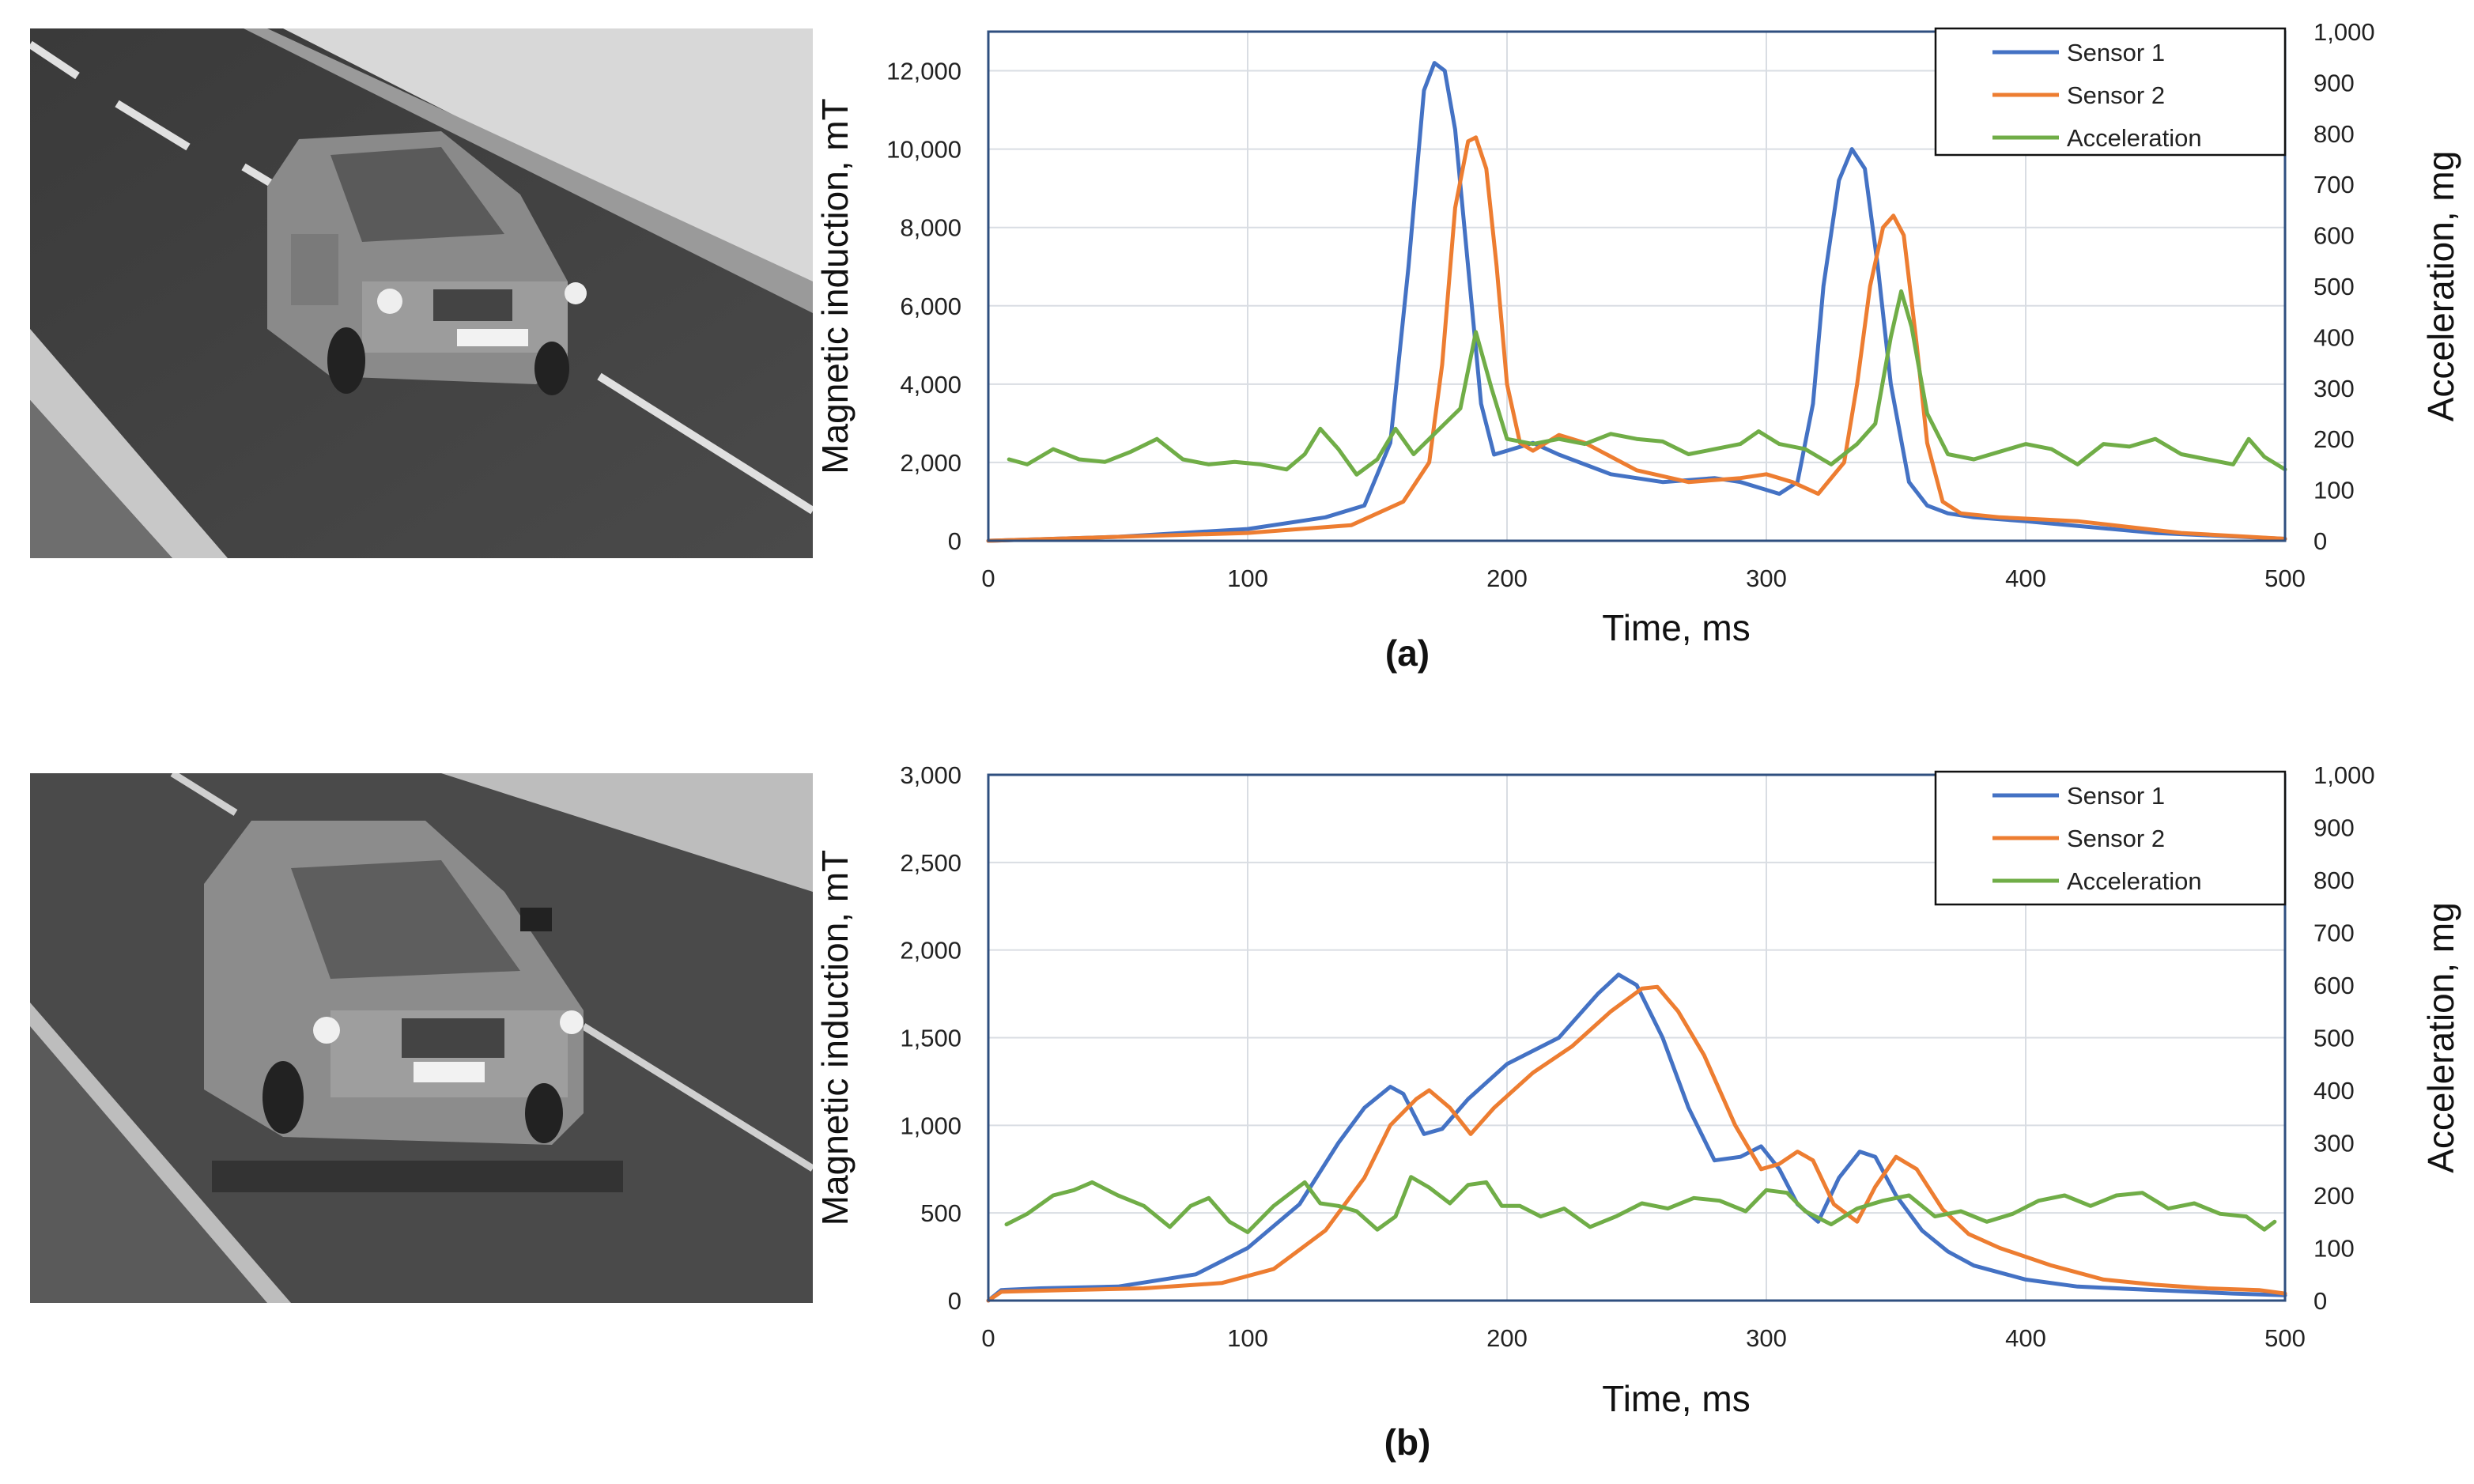 The height and width of the screenshot is (1484, 2474). I want to click on chart-b-x-tick-2: 200, so click(1507, 1338).